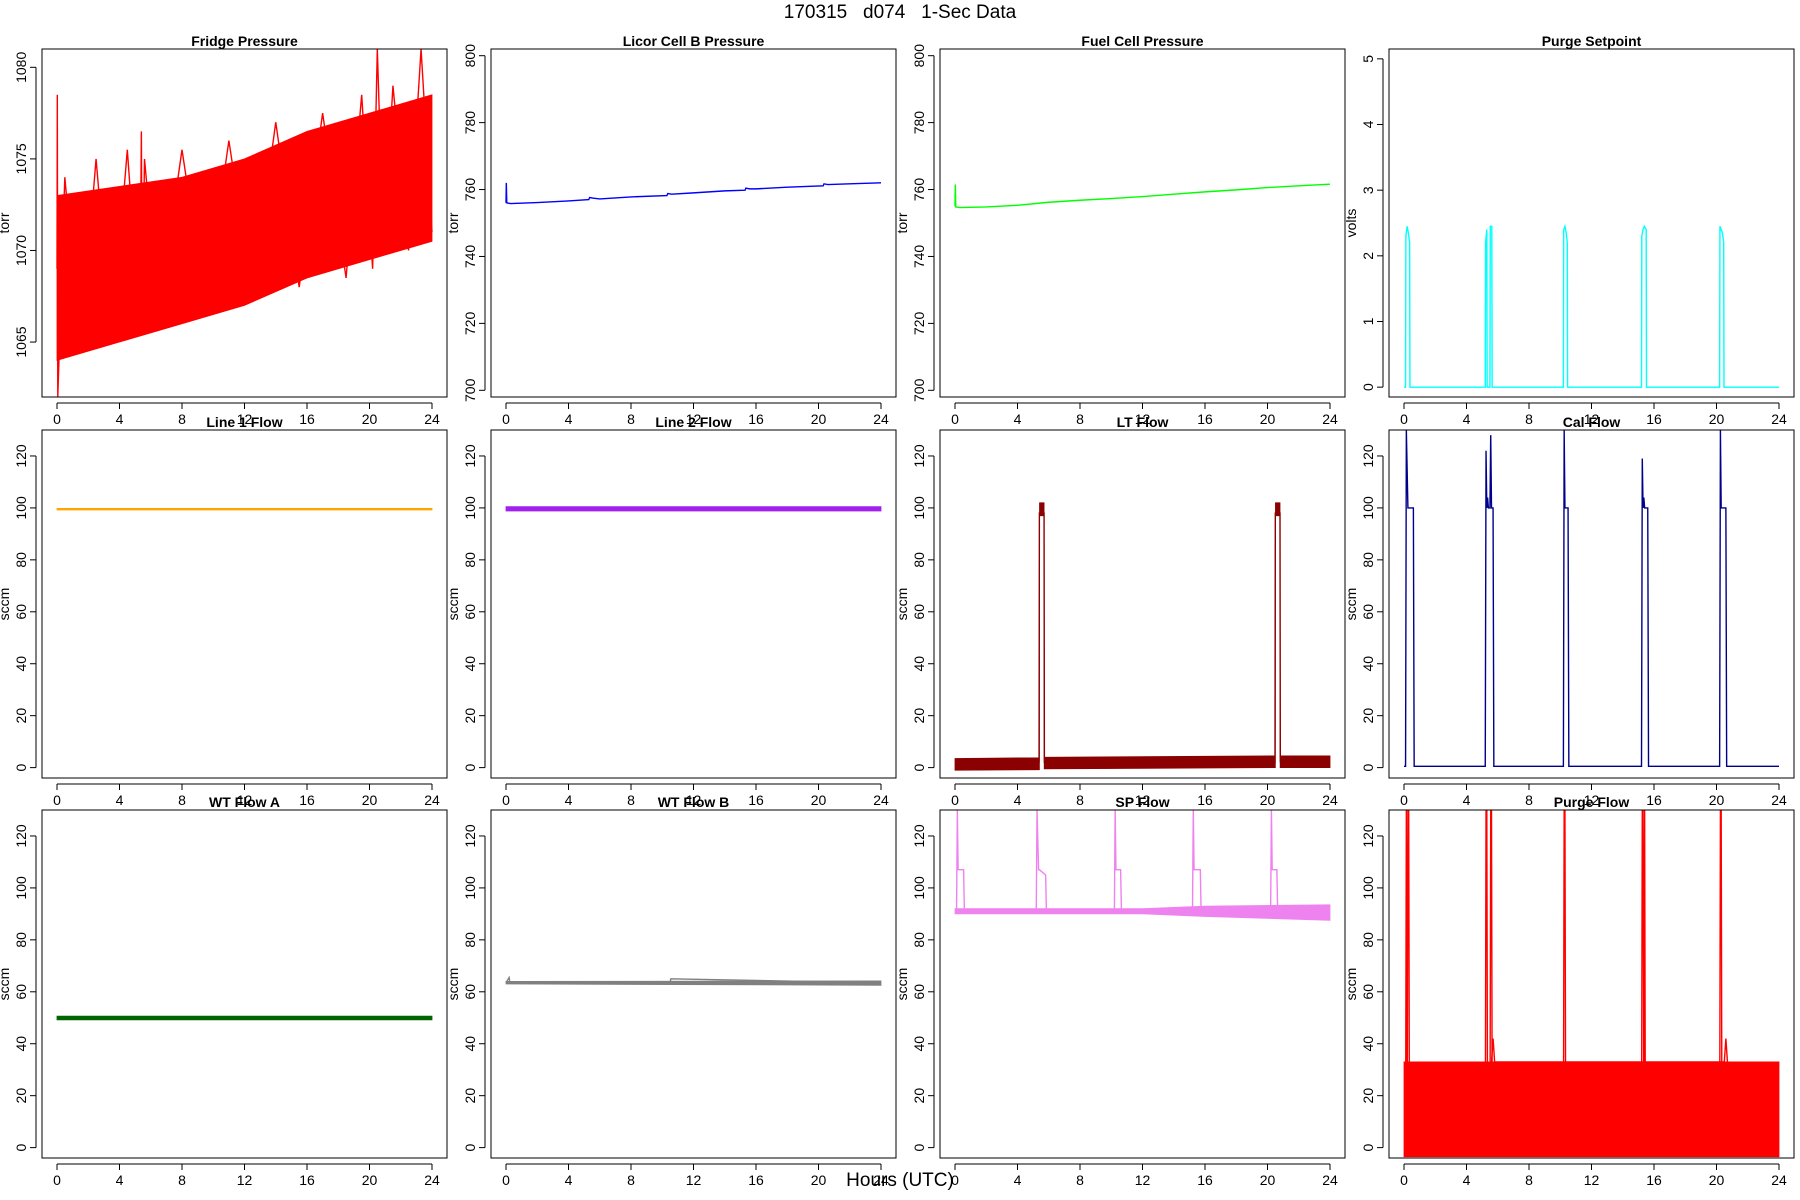 The height and width of the screenshot is (1200, 1800). What do you see at coordinates (453, 222) in the screenshot?
I see `y-axis-label: torr` at bounding box center [453, 222].